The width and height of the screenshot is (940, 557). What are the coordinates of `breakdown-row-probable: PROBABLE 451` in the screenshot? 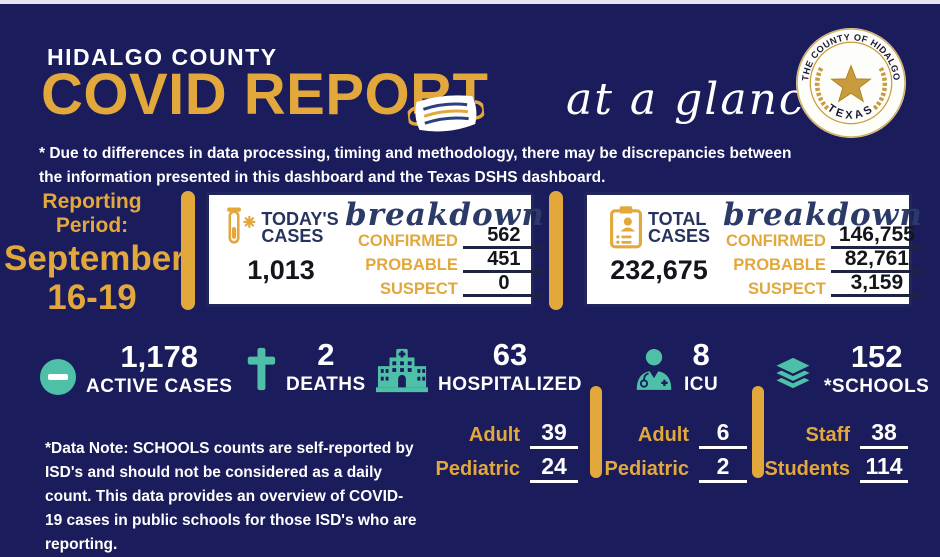 It's located at (445, 261).